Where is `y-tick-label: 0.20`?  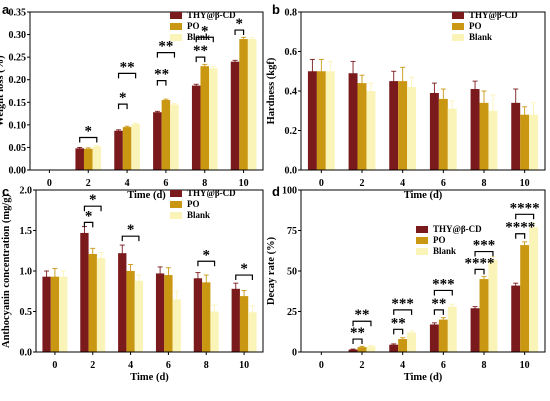
y-tick-label: 0.20 is located at coordinates (18, 80).